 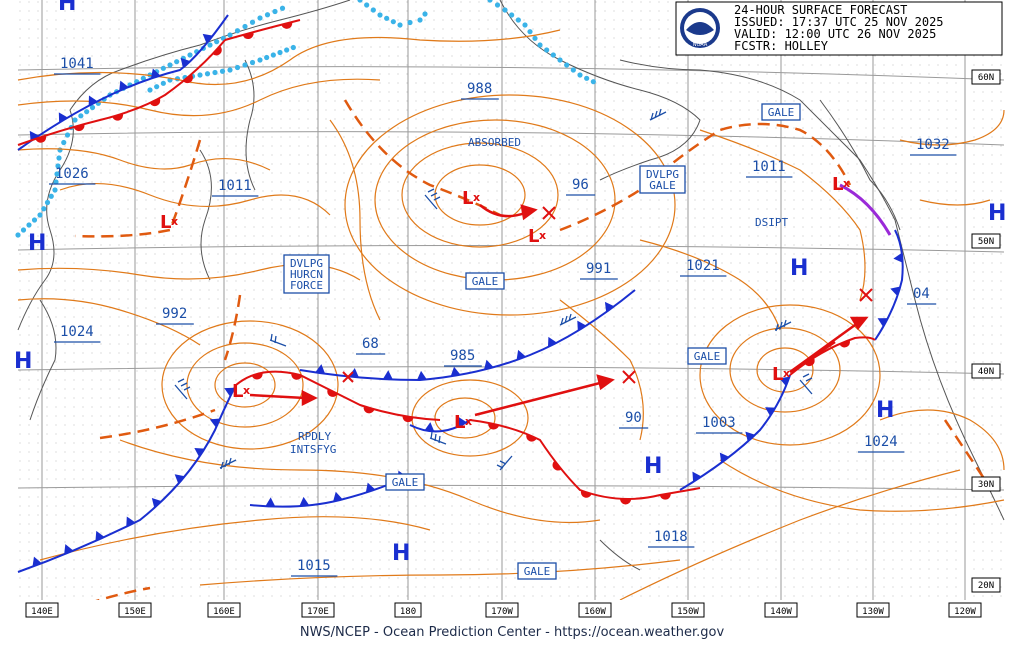 I want to click on pressure-value: 1041, so click(x=77, y=64).